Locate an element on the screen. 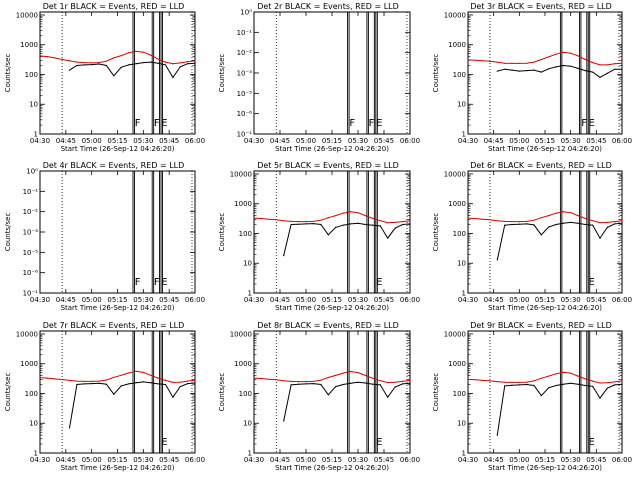  panel-title: Det 3r BLACK = Events, RED = LLD is located at coordinates (541, 6).